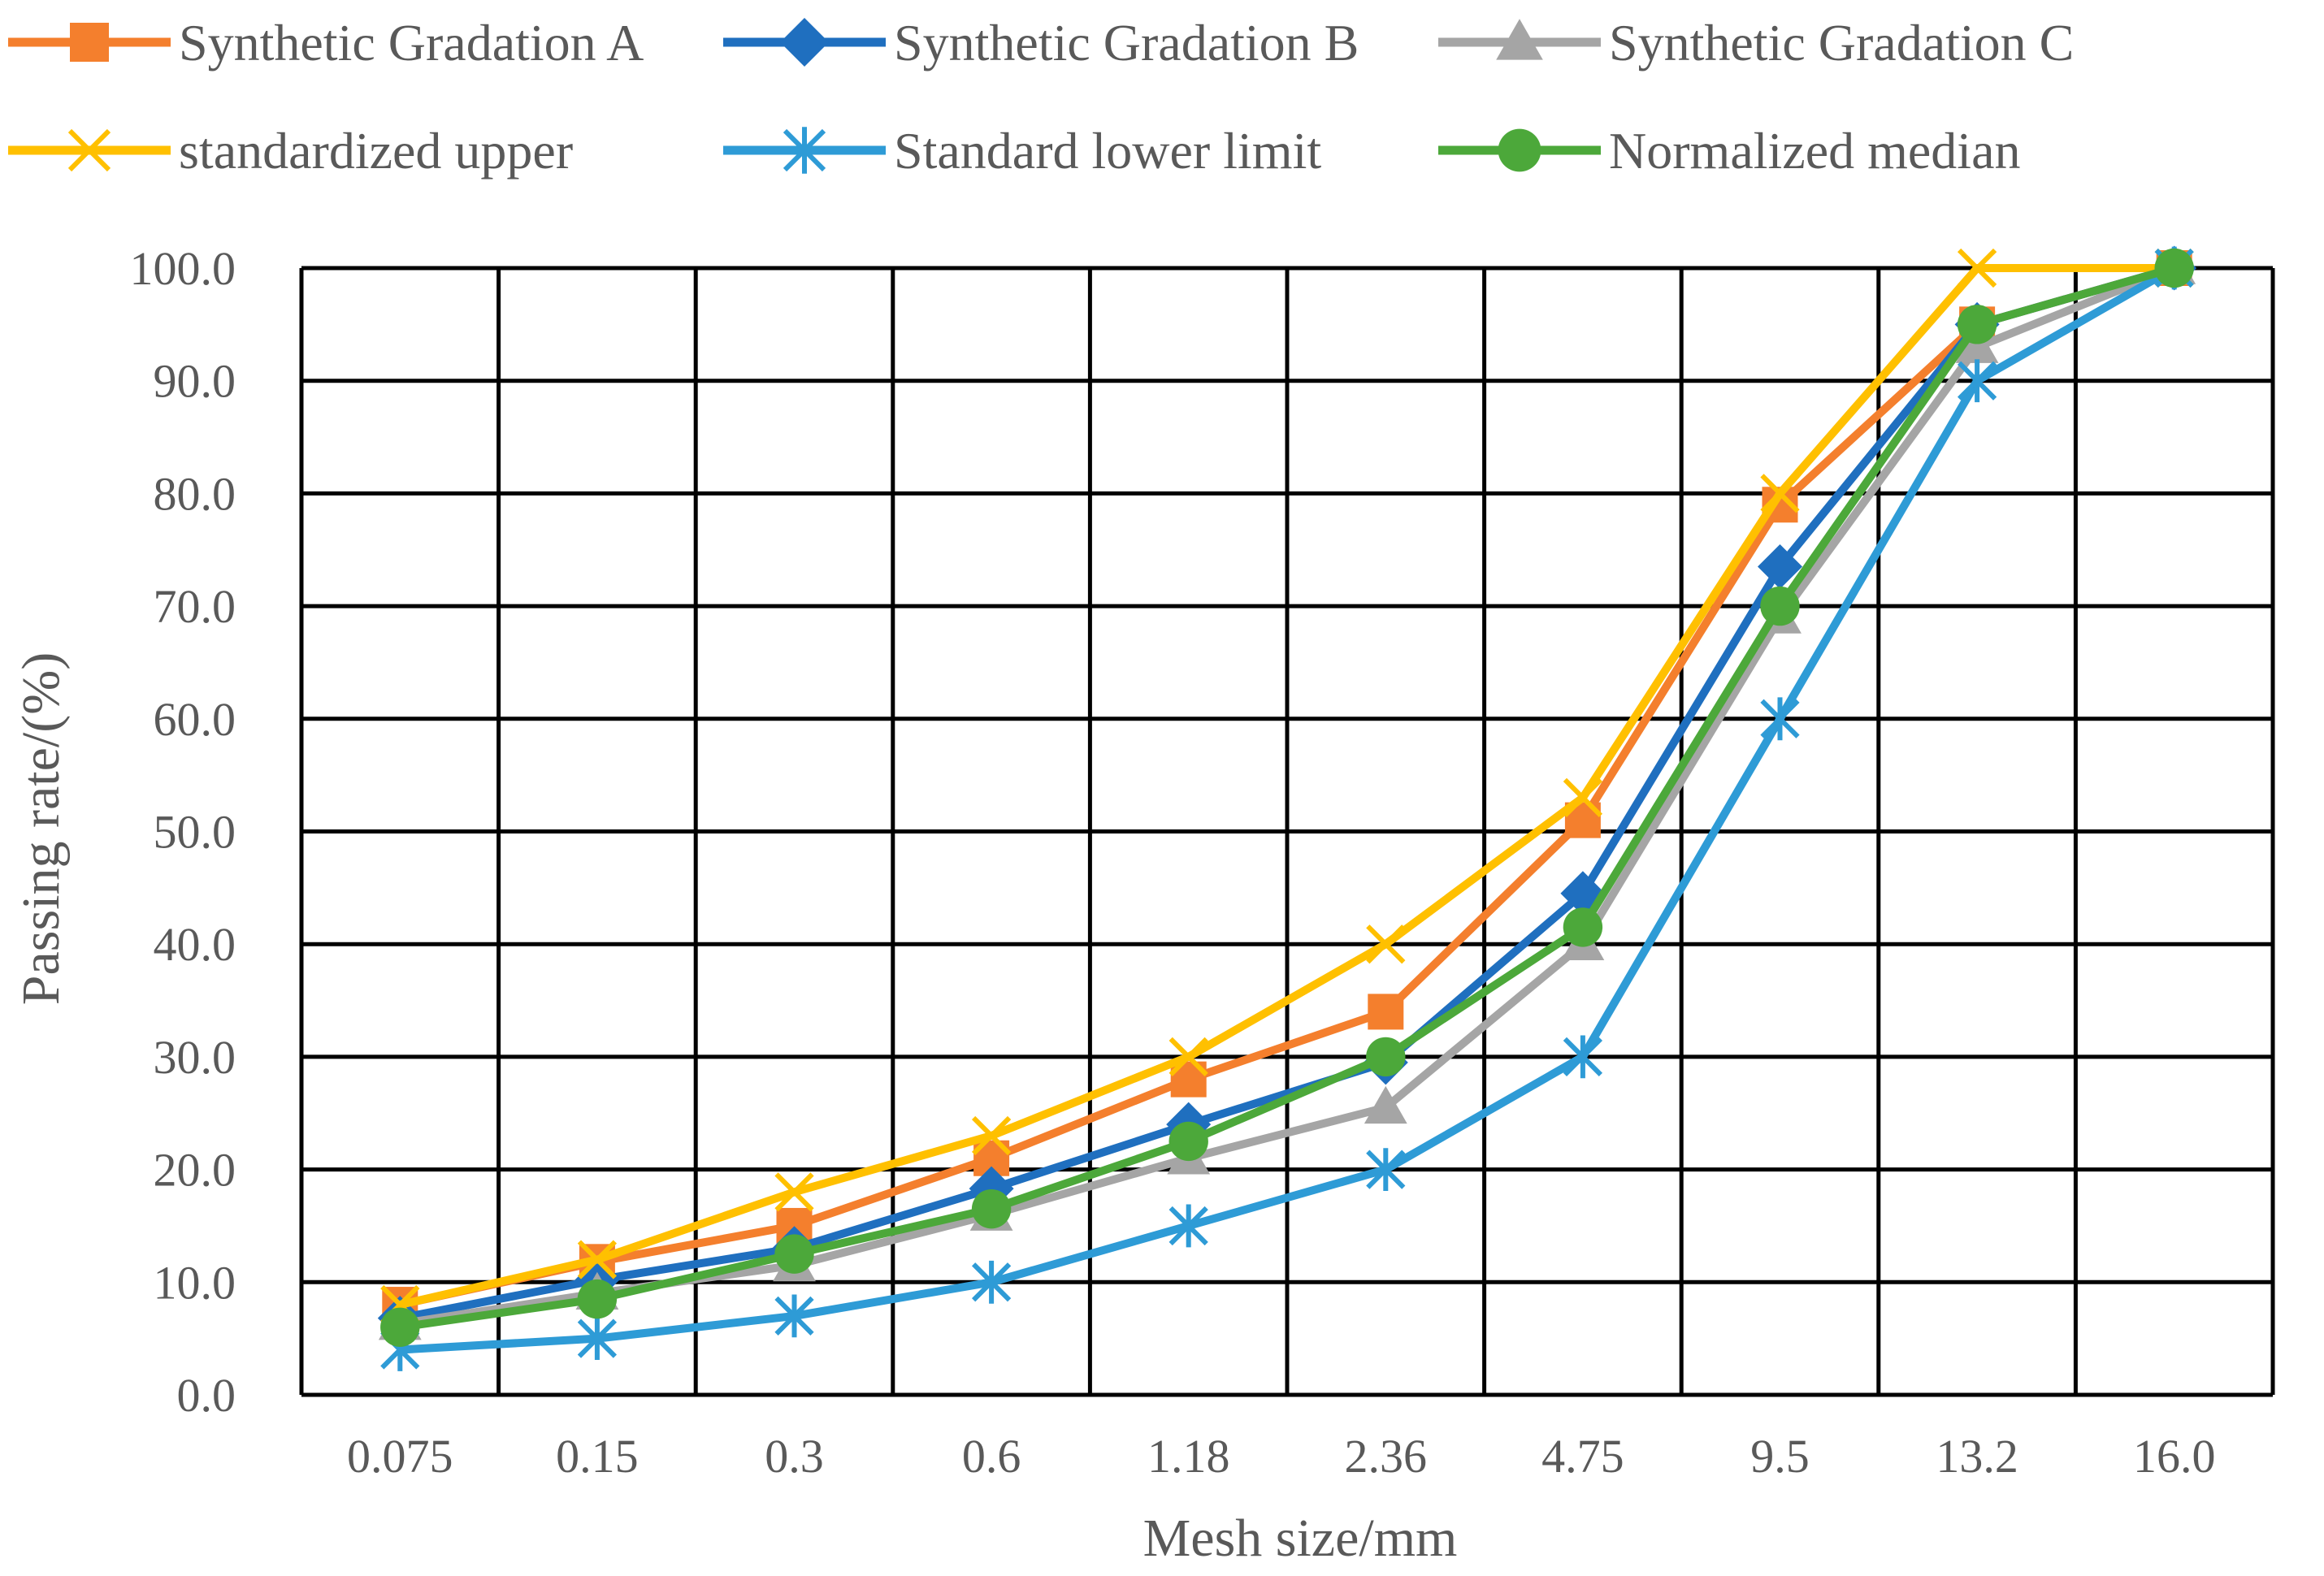  Describe the element at coordinates (195, 719) in the screenshot. I see `y-tick-label: 60.0` at that location.